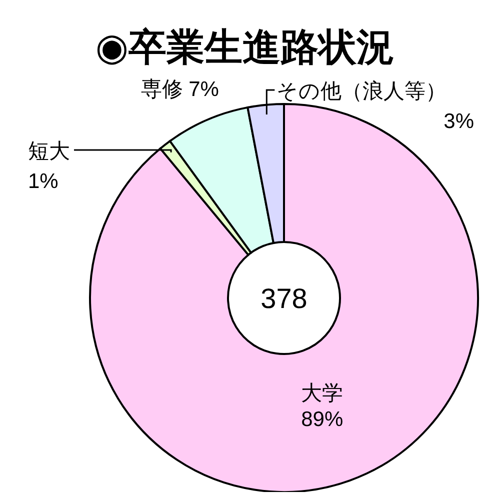 The image size is (490, 500). What do you see at coordinates (49, 151) in the screenshot?
I see `slice-label: 短大` at bounding box center [49, 151].